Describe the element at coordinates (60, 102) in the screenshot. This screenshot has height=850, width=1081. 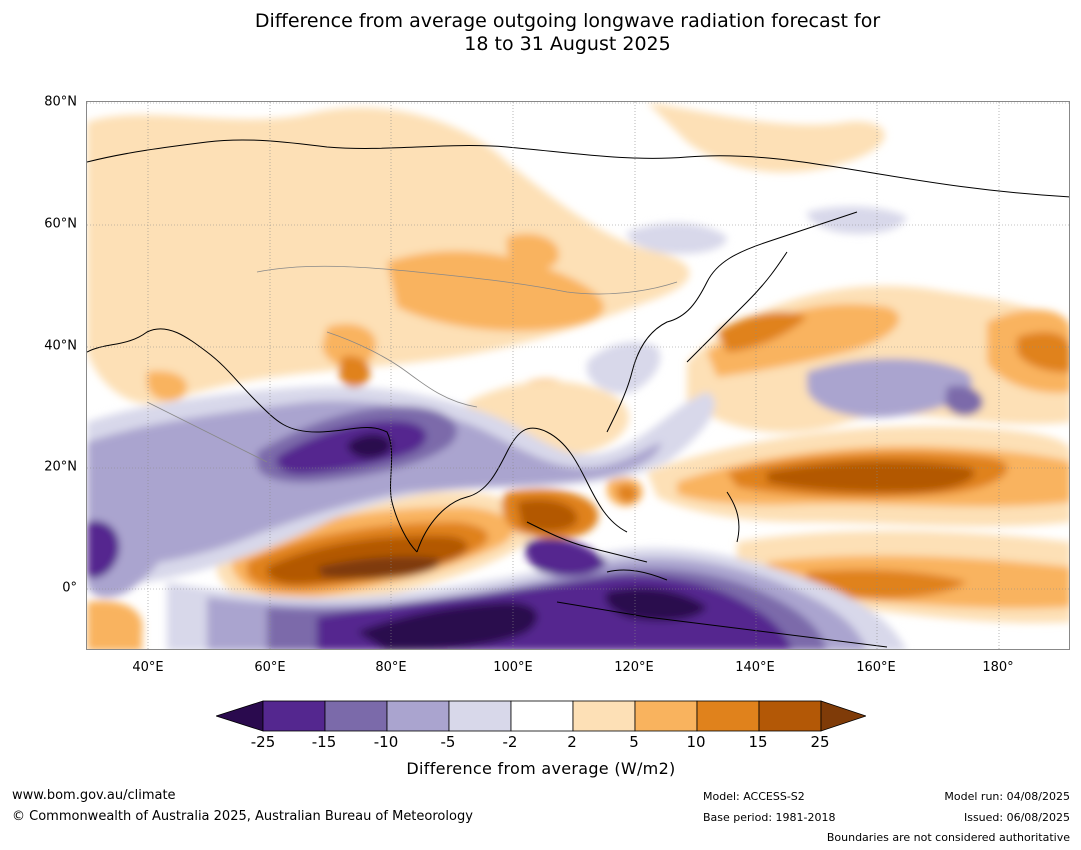
I see `lat-label-80n: 80°N` at that location.